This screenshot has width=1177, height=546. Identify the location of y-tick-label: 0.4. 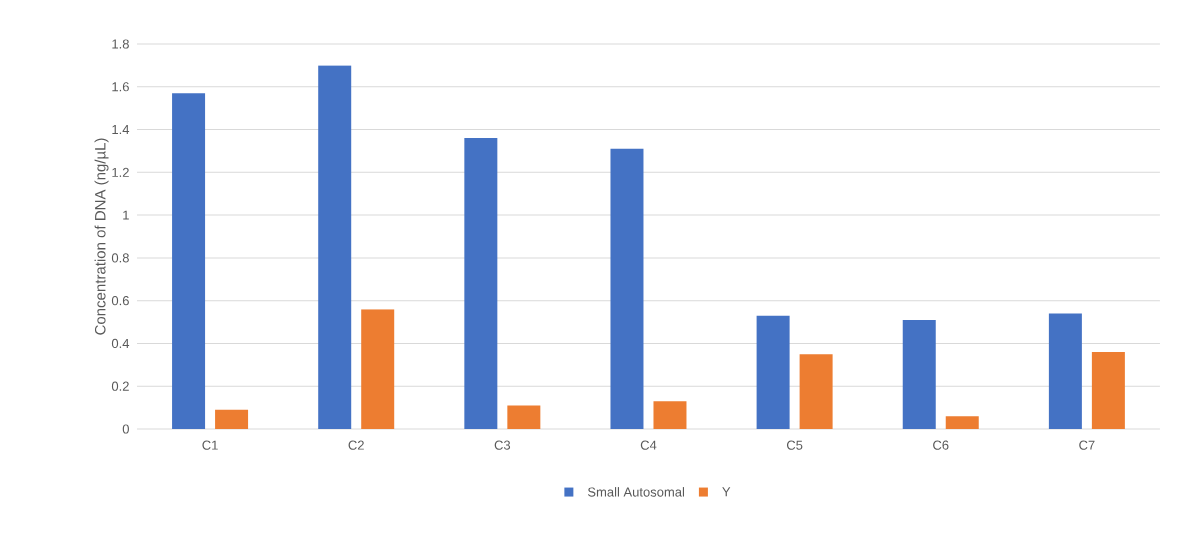
(120, 343).